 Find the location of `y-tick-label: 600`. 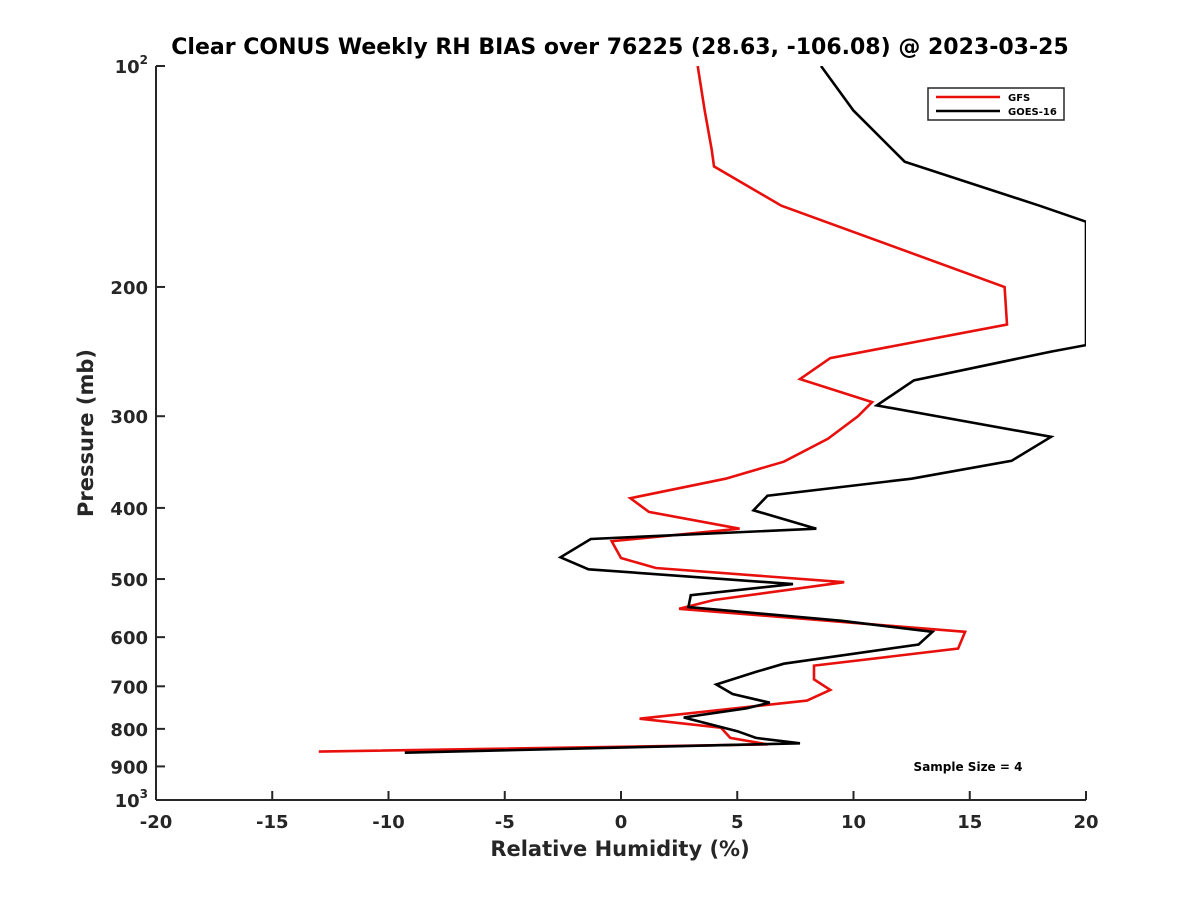

y-tick-label: 600 is located at coordinates (129, 638).